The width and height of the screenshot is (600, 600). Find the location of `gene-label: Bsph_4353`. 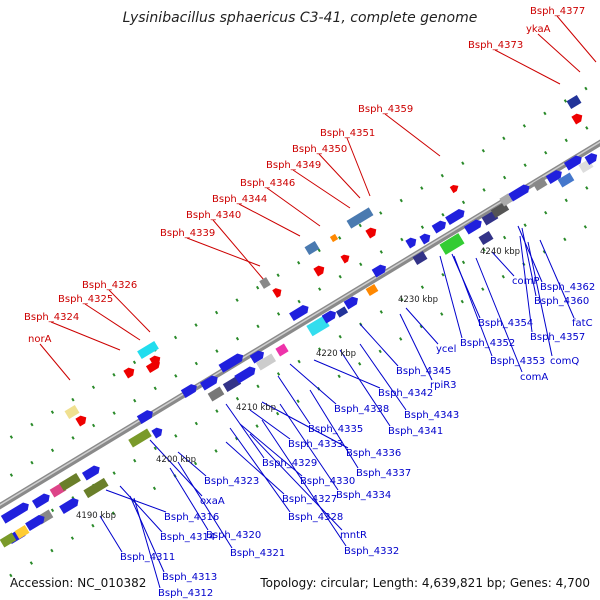

gene-label: Bsph_4353 is located at coordinates (517, 361).